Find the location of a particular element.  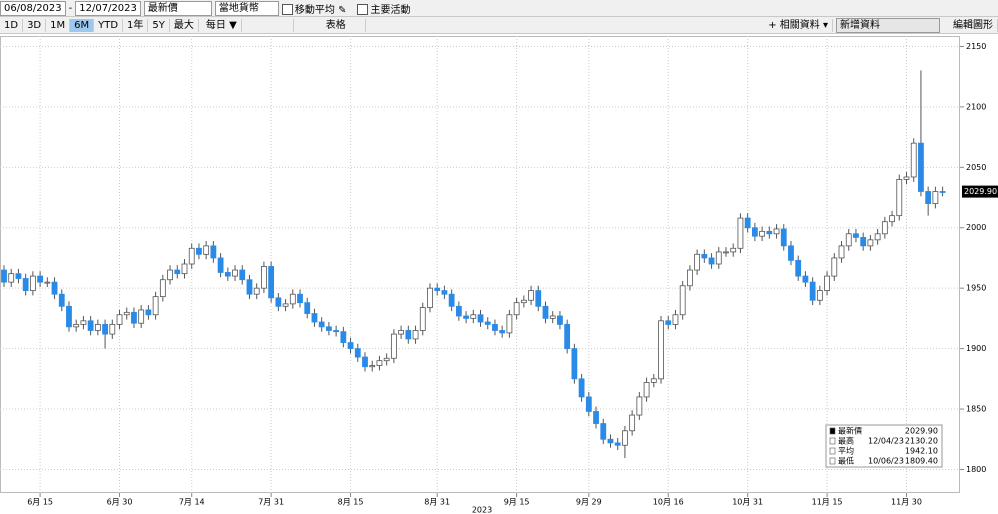

start-date: 06/08/2023 is located at coordinates (33, 8).